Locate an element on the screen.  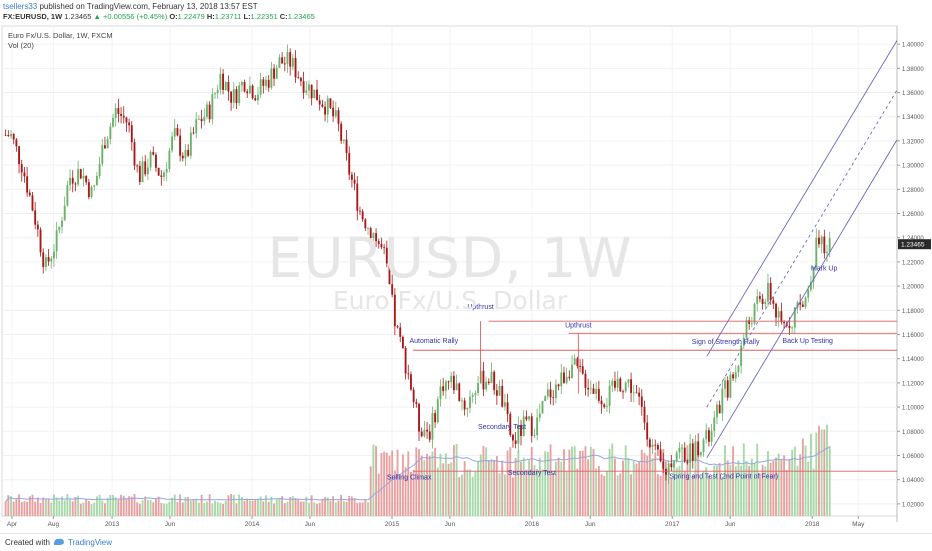
y-tick-label: 1.08000 is located at coordinates (913, 433).